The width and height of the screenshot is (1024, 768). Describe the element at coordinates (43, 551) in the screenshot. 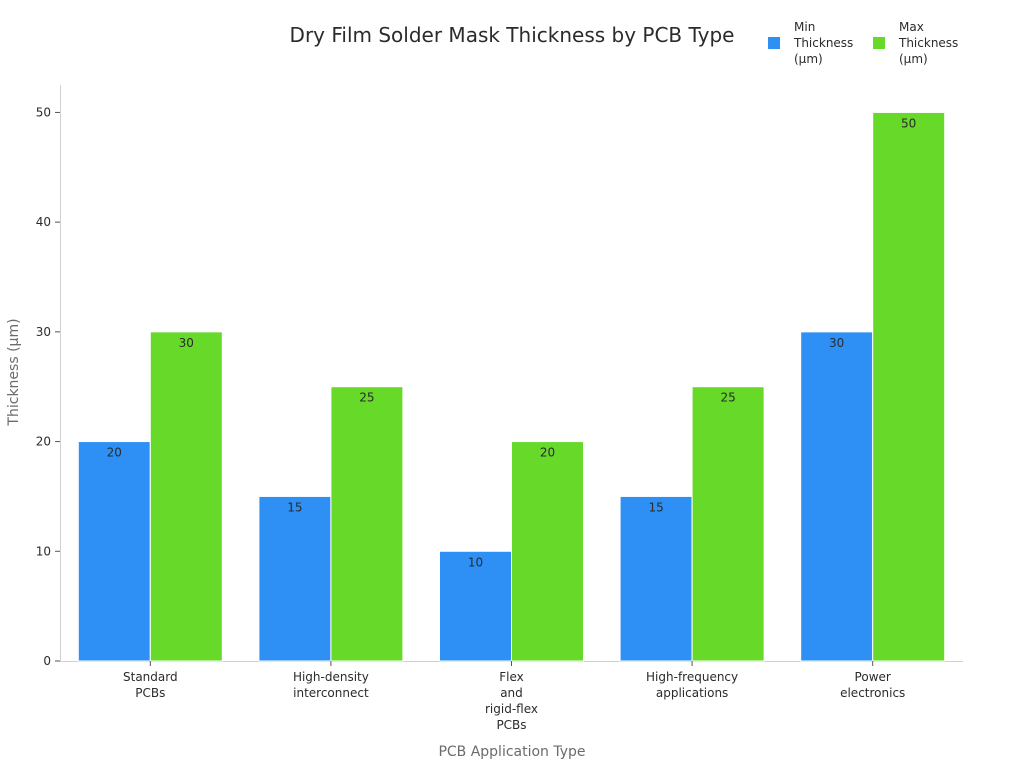

I see `y-tick-label: 10` at that location.